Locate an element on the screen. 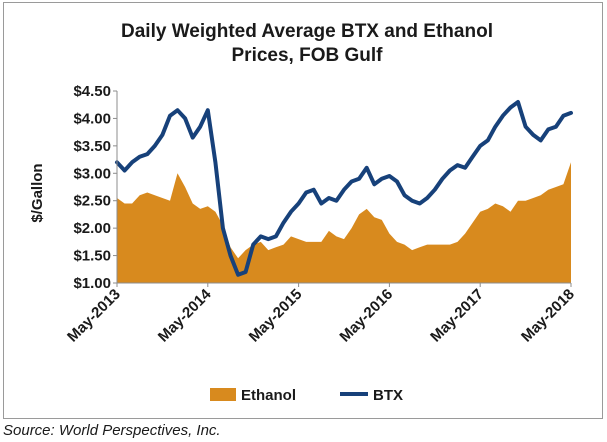 Image resolution: width=607 pixels, height=442 pixels. y-tick-label: $2.50 is located at coordinates (92, 201).